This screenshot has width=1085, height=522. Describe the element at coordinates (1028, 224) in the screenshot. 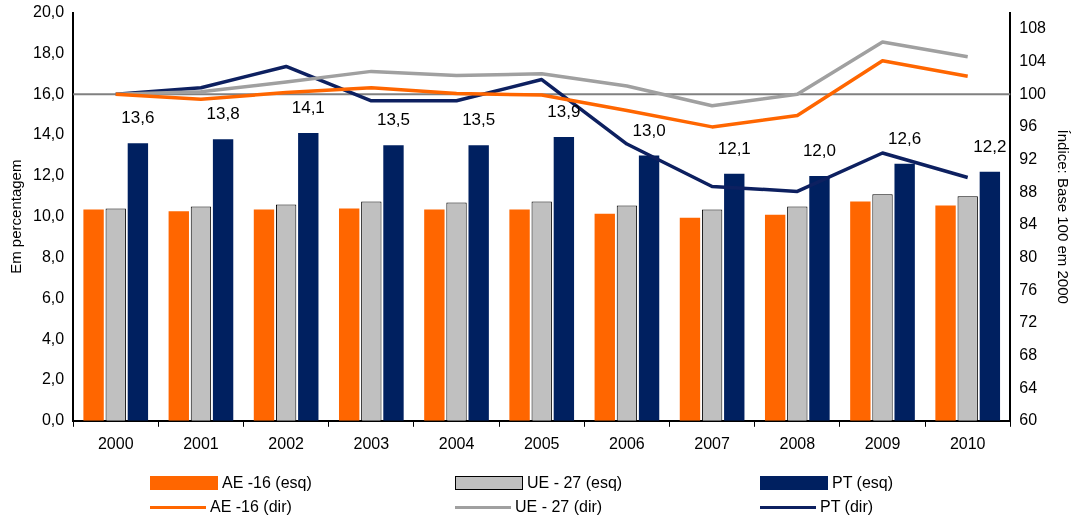

I see `y2-tick-label: 84` at that location.